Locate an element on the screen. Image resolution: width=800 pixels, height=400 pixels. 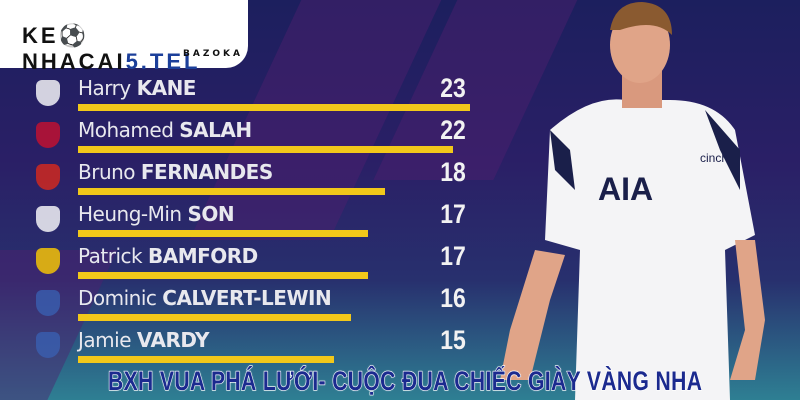
logo-tagline: BAZOKA is located at coordinates (213, 54).